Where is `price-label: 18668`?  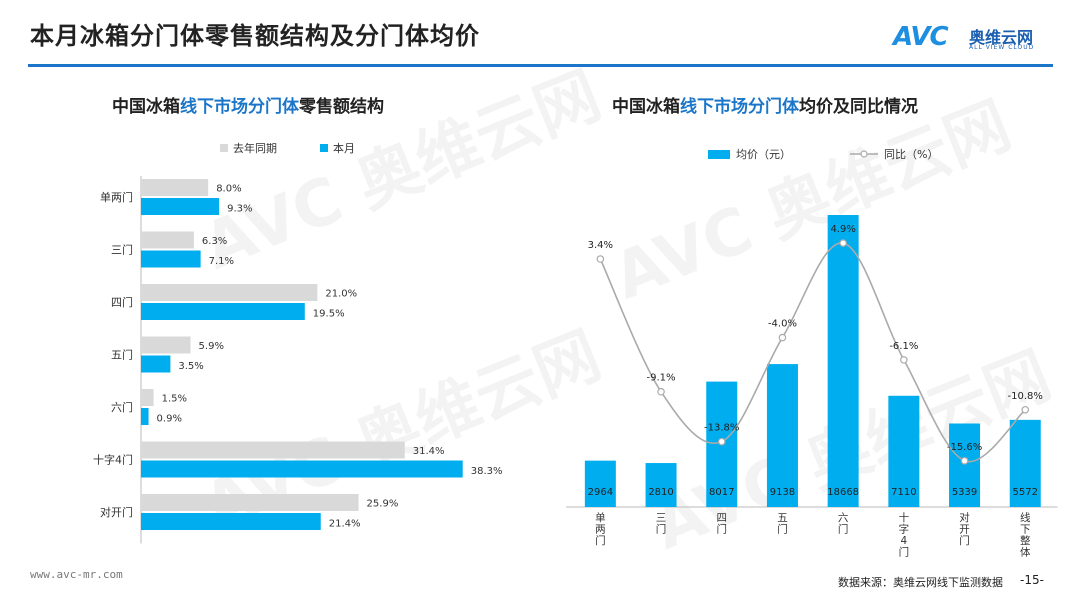
price-label: 18668 is located at coordinates (843, 492).